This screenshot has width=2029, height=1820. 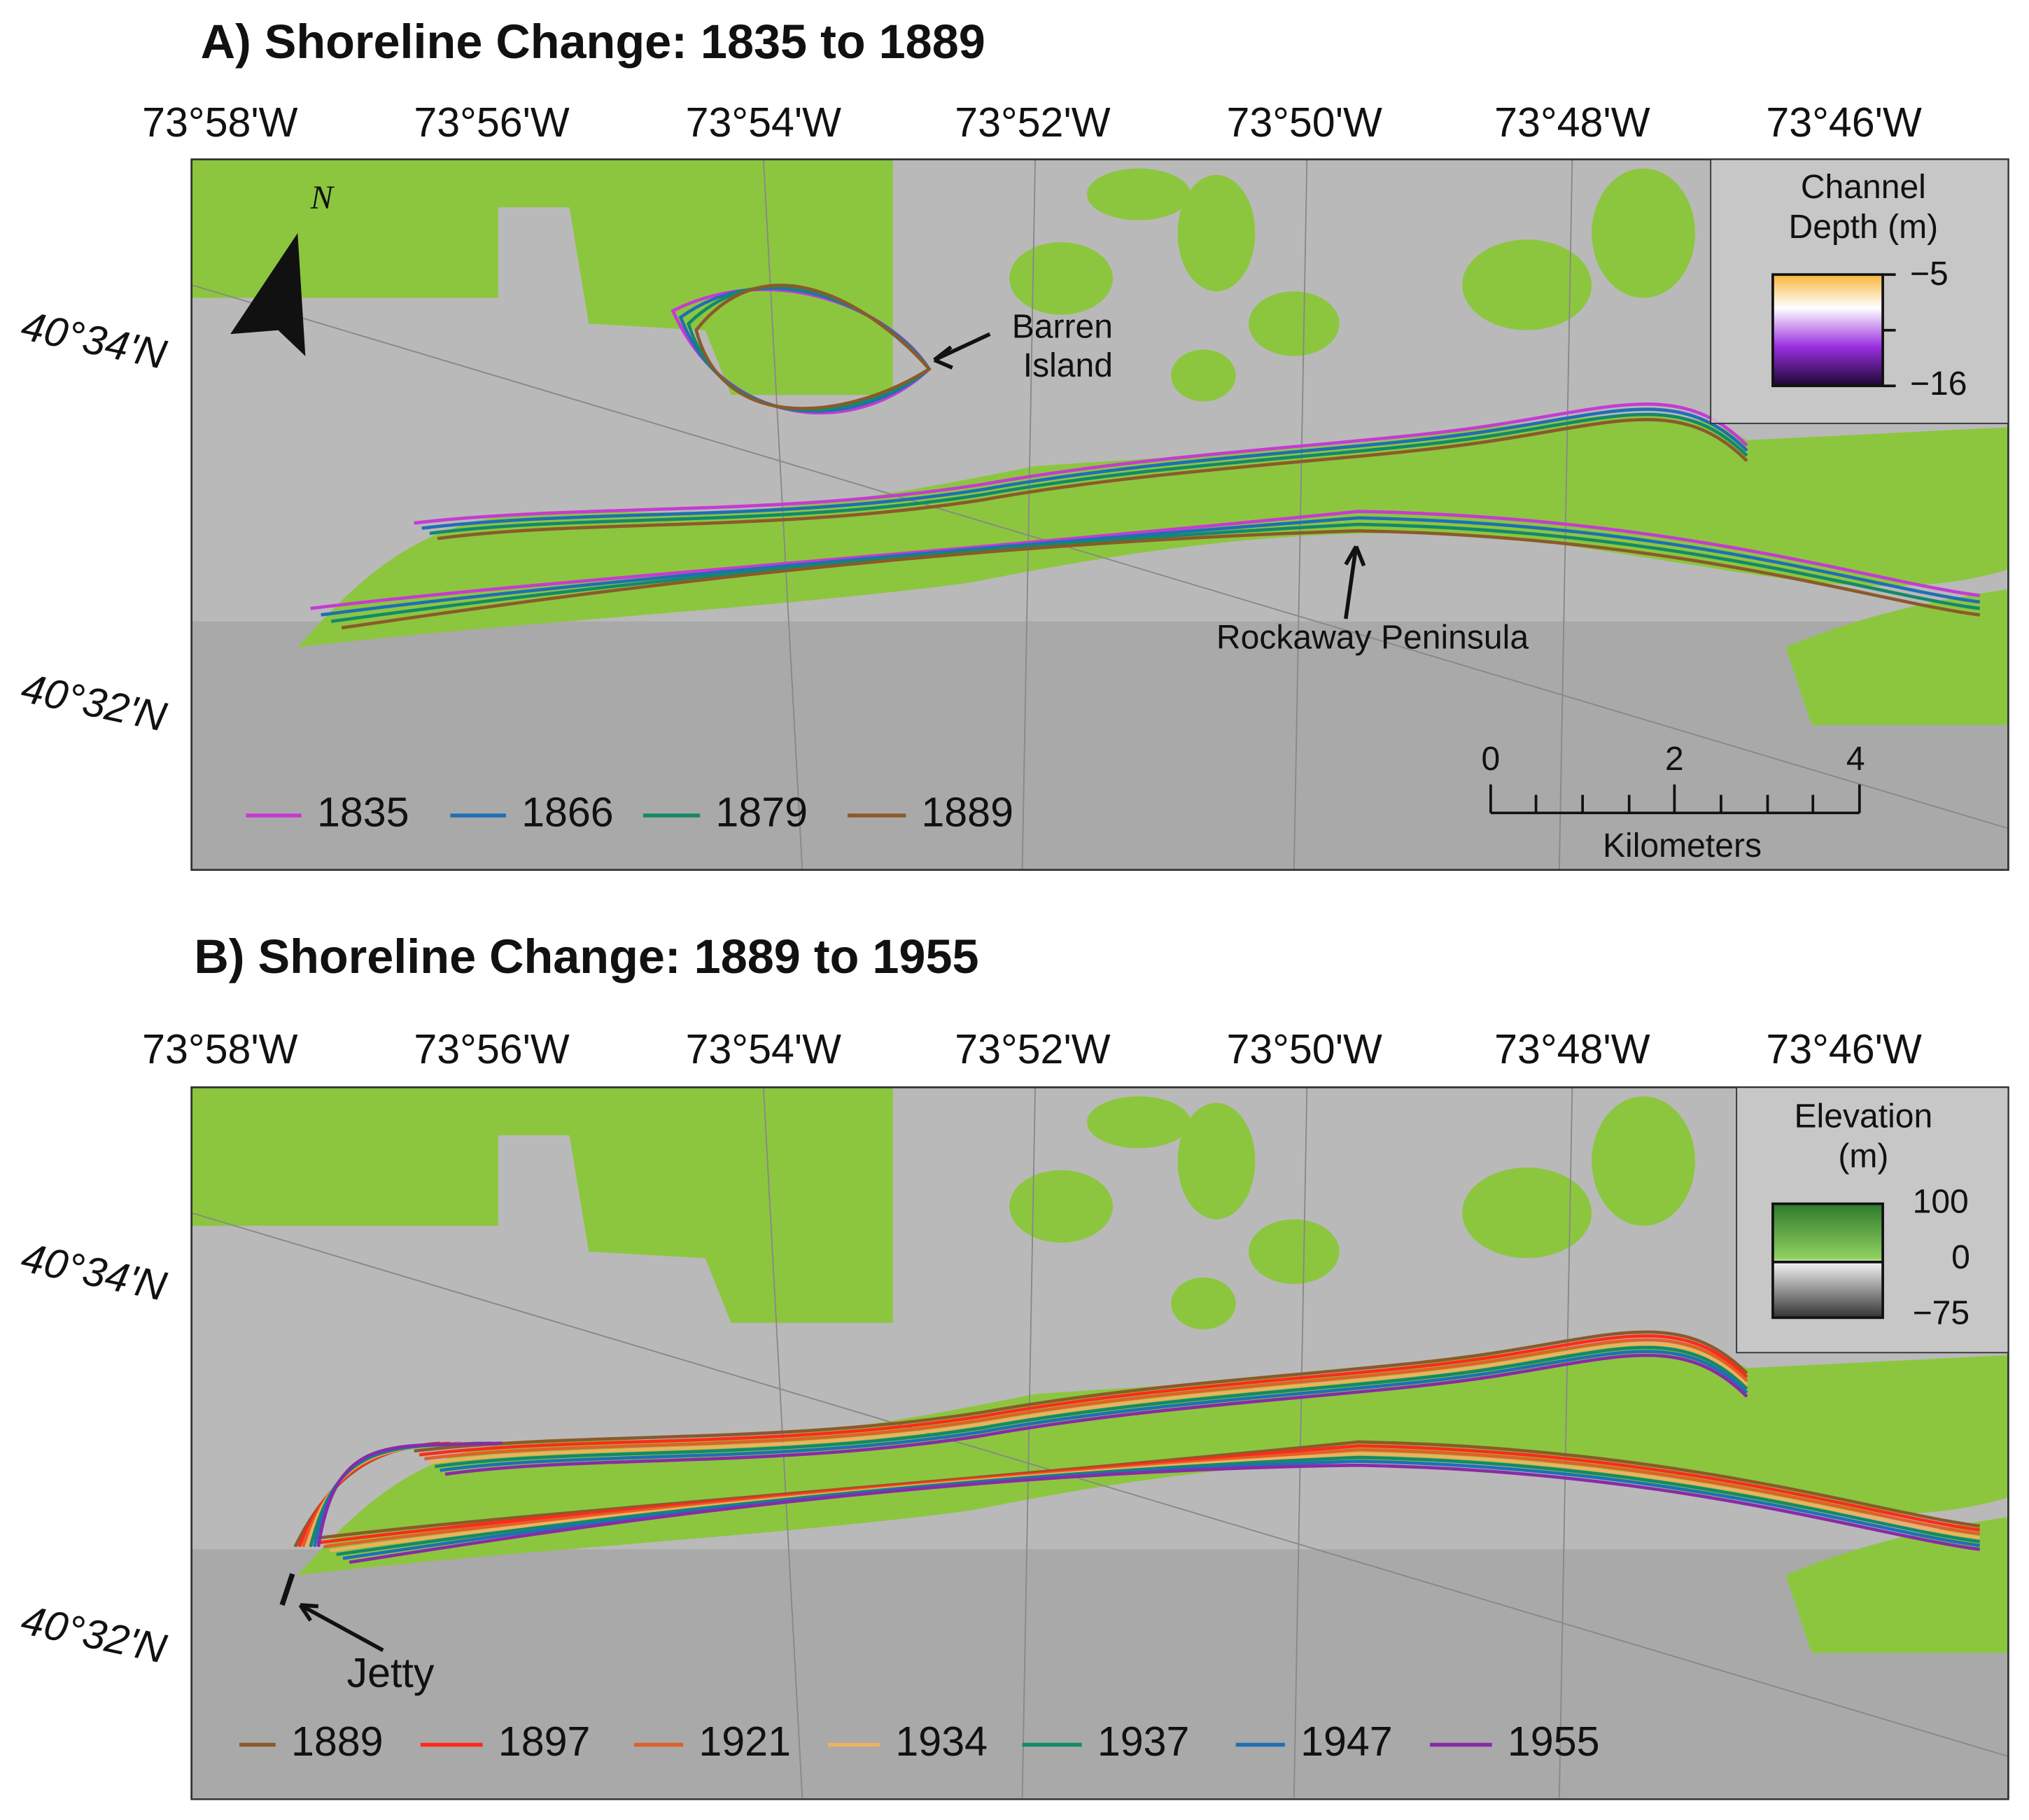 I want to click on legend: 1889 1897 1921 1934 1937 1947 1955, so click(x=919, y=1741).